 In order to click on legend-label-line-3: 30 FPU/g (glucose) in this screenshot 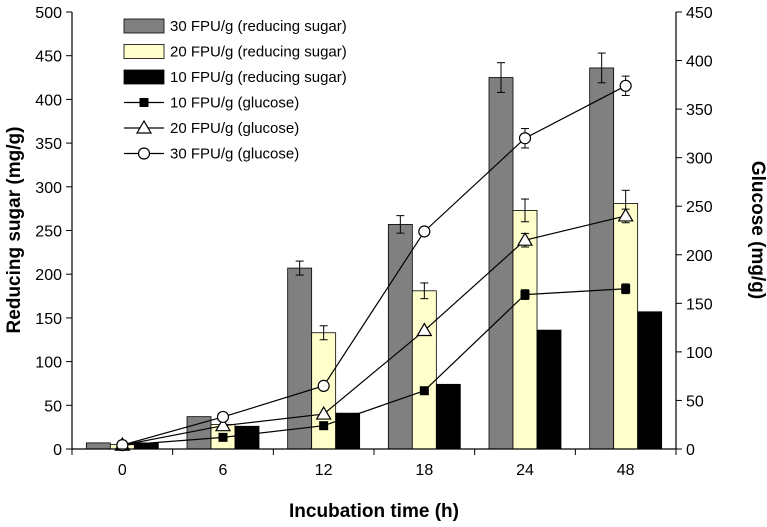, I will do `click(234, 154)`.